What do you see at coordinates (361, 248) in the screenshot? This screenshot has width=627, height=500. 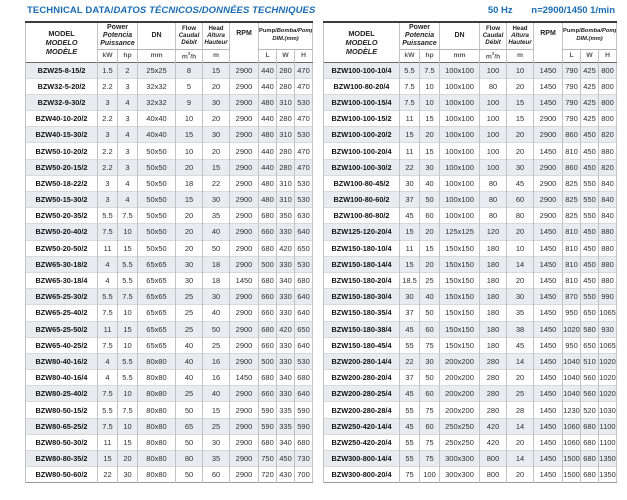 I see `model-cell: BZW150-180-10/4` at bounding box center [361, 248].